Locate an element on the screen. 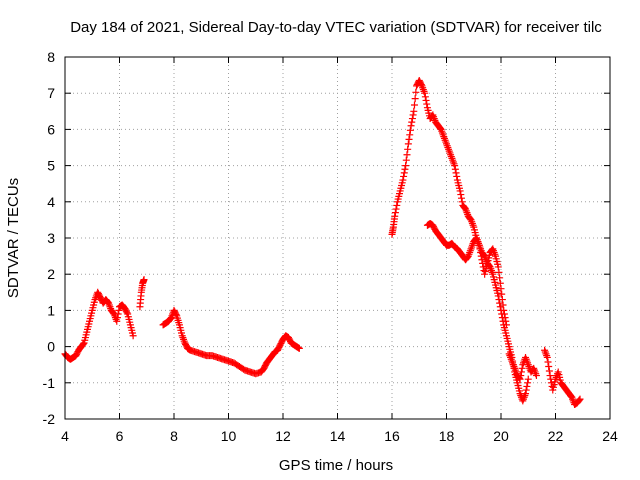 This screenshot has height=480, width=640. y-axis-label: SDTVAR / TECUs is located at coordinates (13, 238).